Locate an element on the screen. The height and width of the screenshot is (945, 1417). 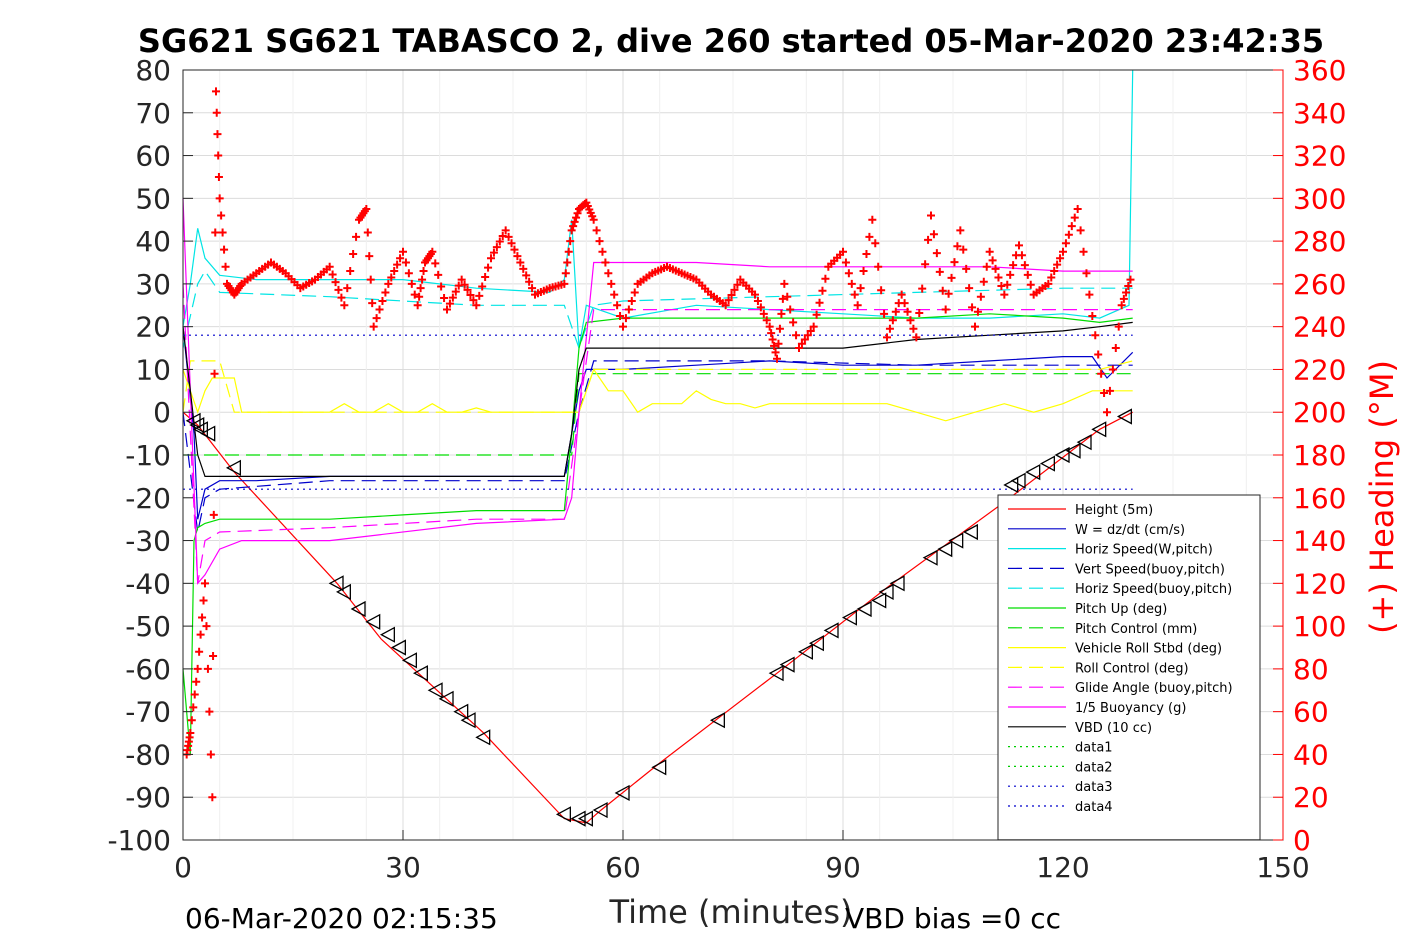
y-left-tick-label: 80 is located at coordinates (153, 70).